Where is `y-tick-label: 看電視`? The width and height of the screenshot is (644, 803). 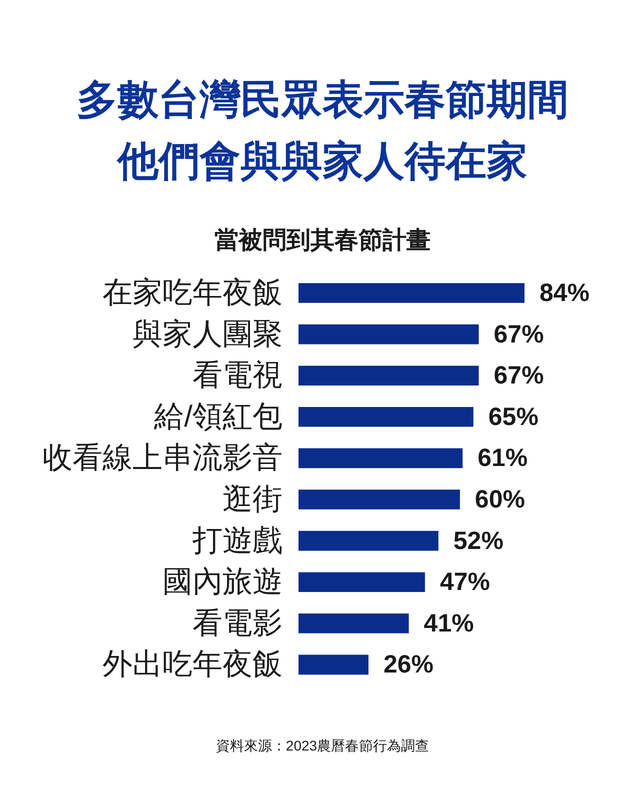 y-tick-label: 看電視 is located at coordinates (237, 375).